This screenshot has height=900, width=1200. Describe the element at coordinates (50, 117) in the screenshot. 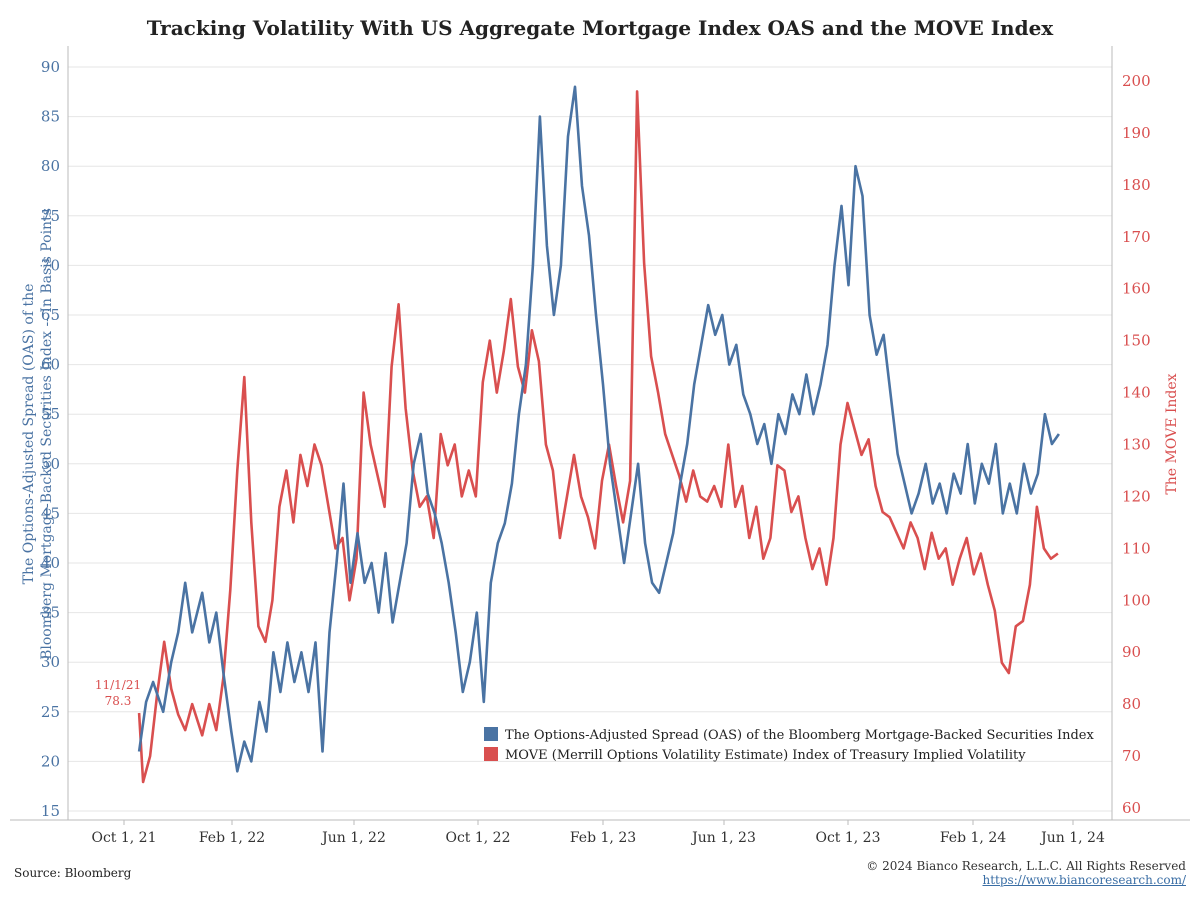

I see `left-tick-label: 85` at that location.